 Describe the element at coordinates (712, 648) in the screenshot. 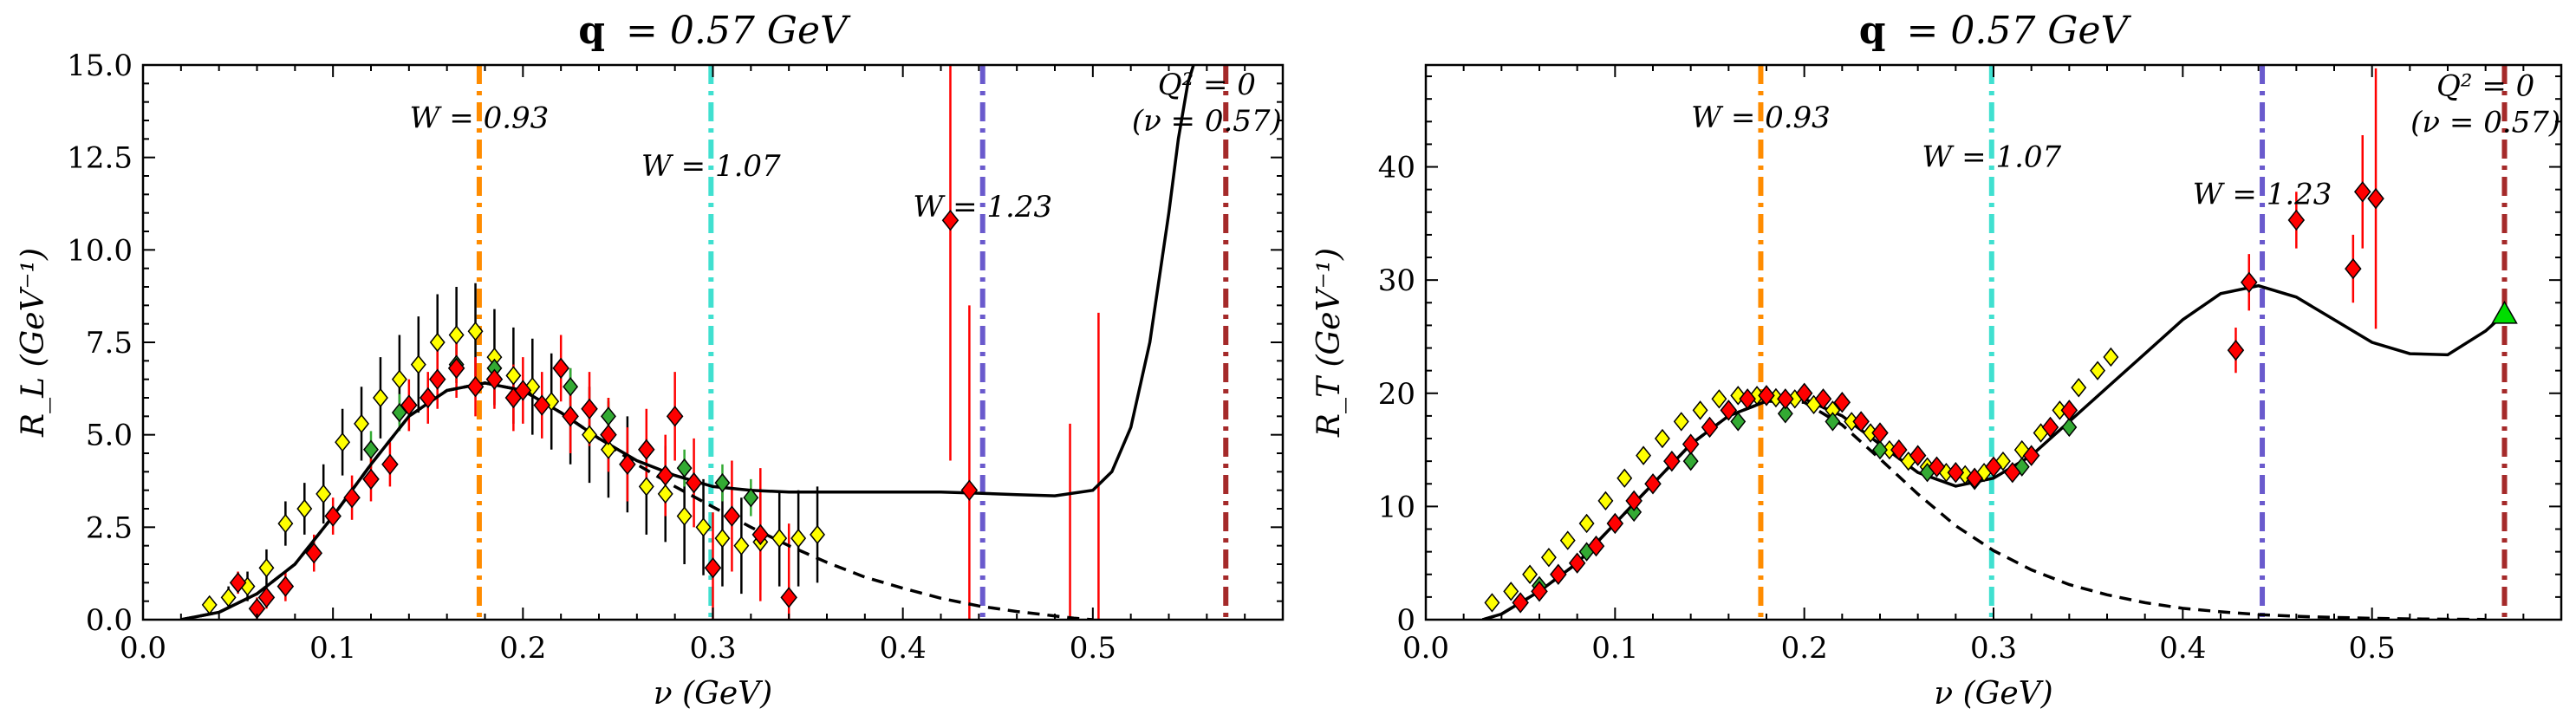

I see `left-xtick-label-3: 0.3` at that location.